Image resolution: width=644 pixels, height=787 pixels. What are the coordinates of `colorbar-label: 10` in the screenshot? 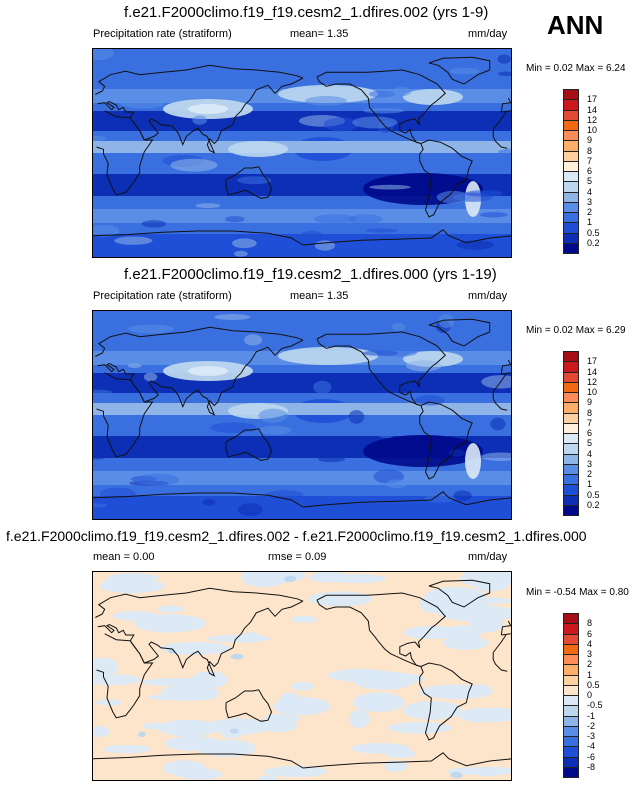 It's located at (592, 130).